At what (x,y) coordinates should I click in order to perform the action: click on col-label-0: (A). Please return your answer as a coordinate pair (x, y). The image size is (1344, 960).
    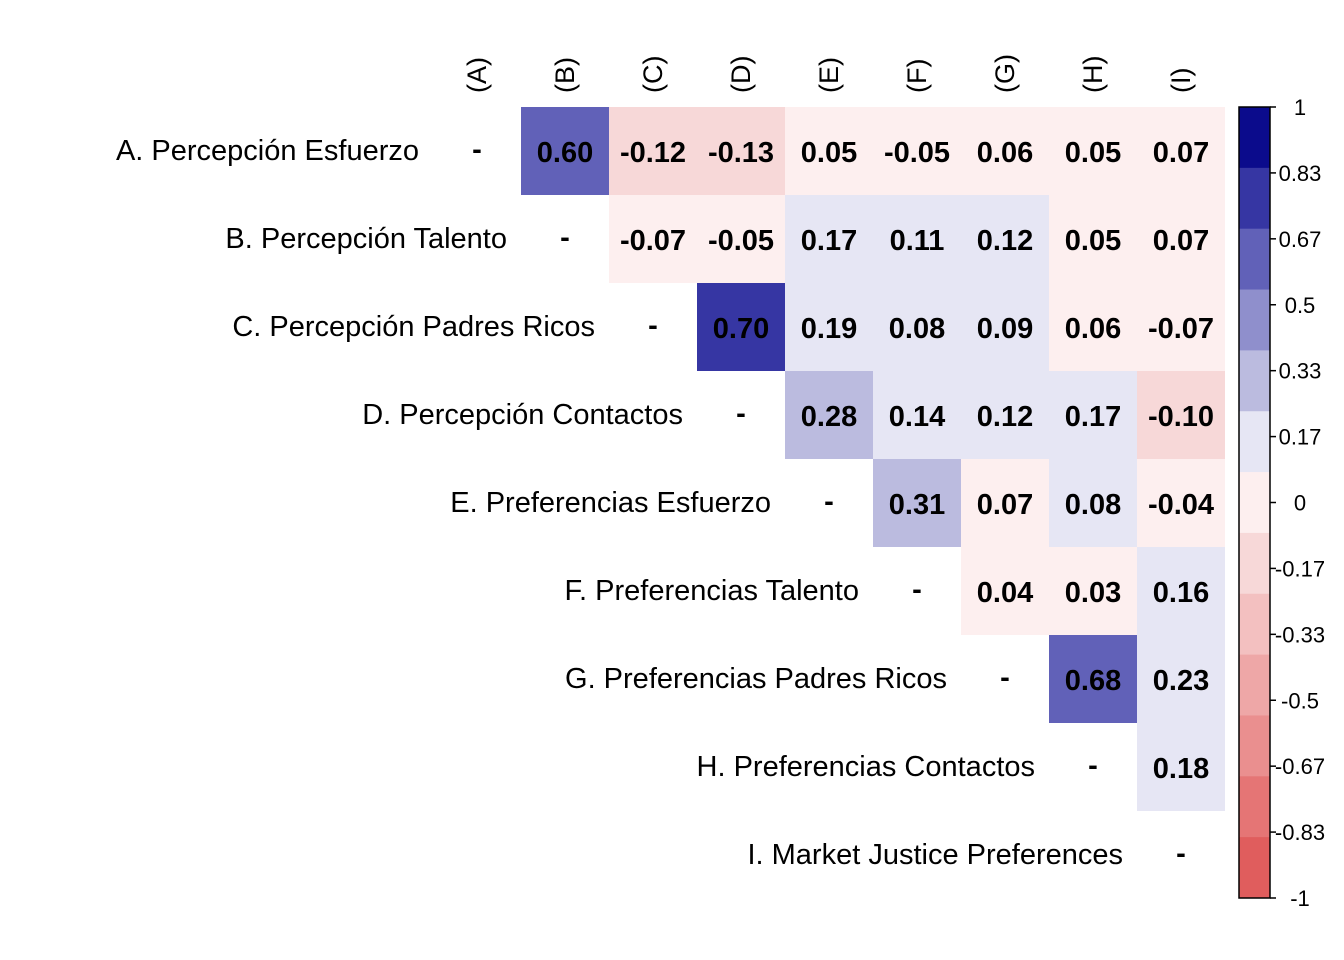
    Looking at the image, I should click on (477, 75).